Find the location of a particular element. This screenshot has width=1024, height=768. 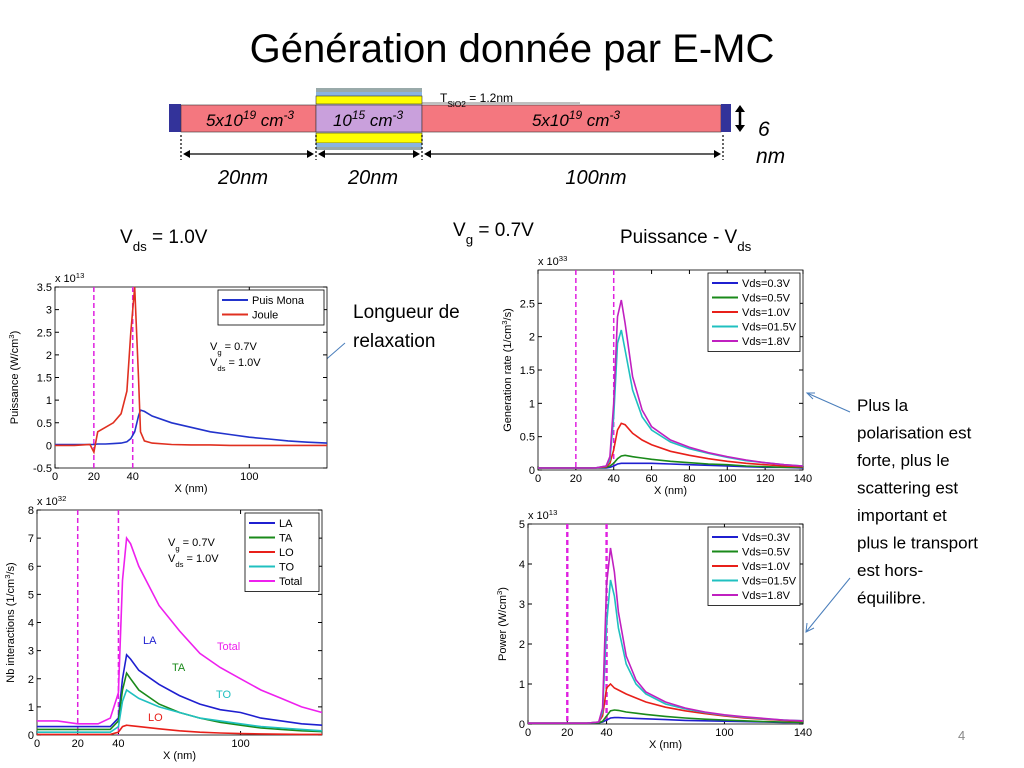

dimension-lines is located at coordinates (461, 135).